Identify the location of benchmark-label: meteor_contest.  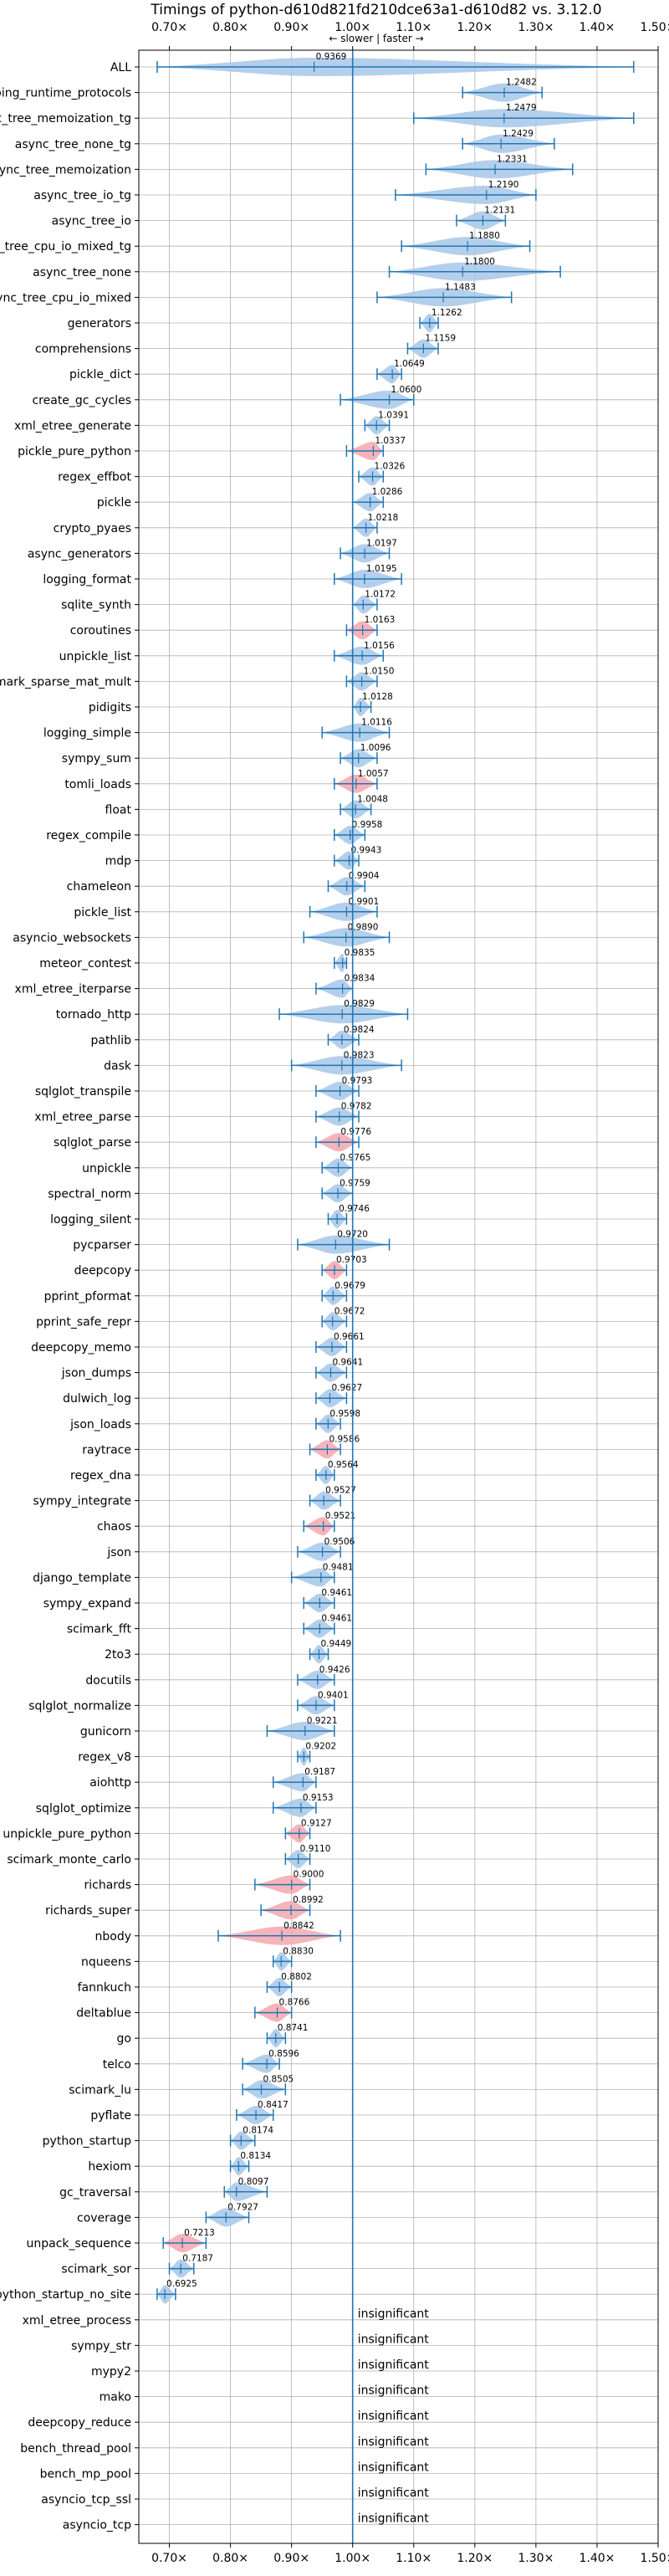
(85, 963).